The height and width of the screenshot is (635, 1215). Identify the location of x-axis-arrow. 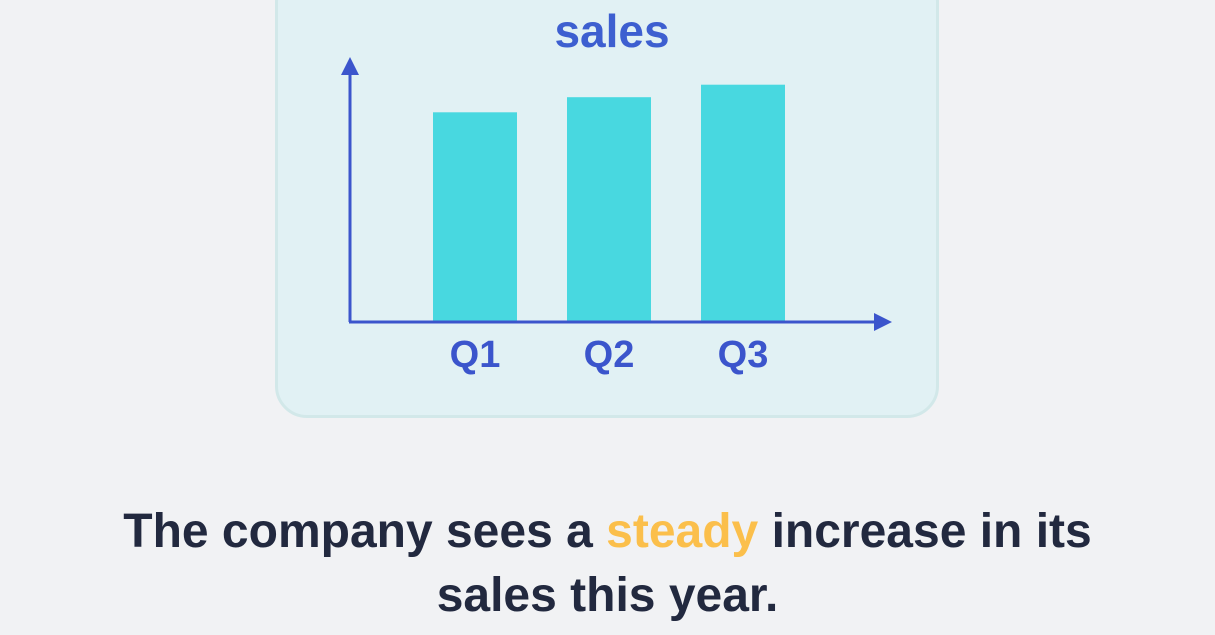
(883, 322).